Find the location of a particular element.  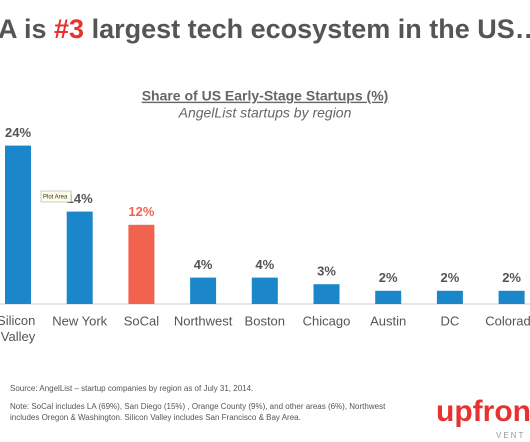

value-label: 14% is located at coordinates (80, 198).